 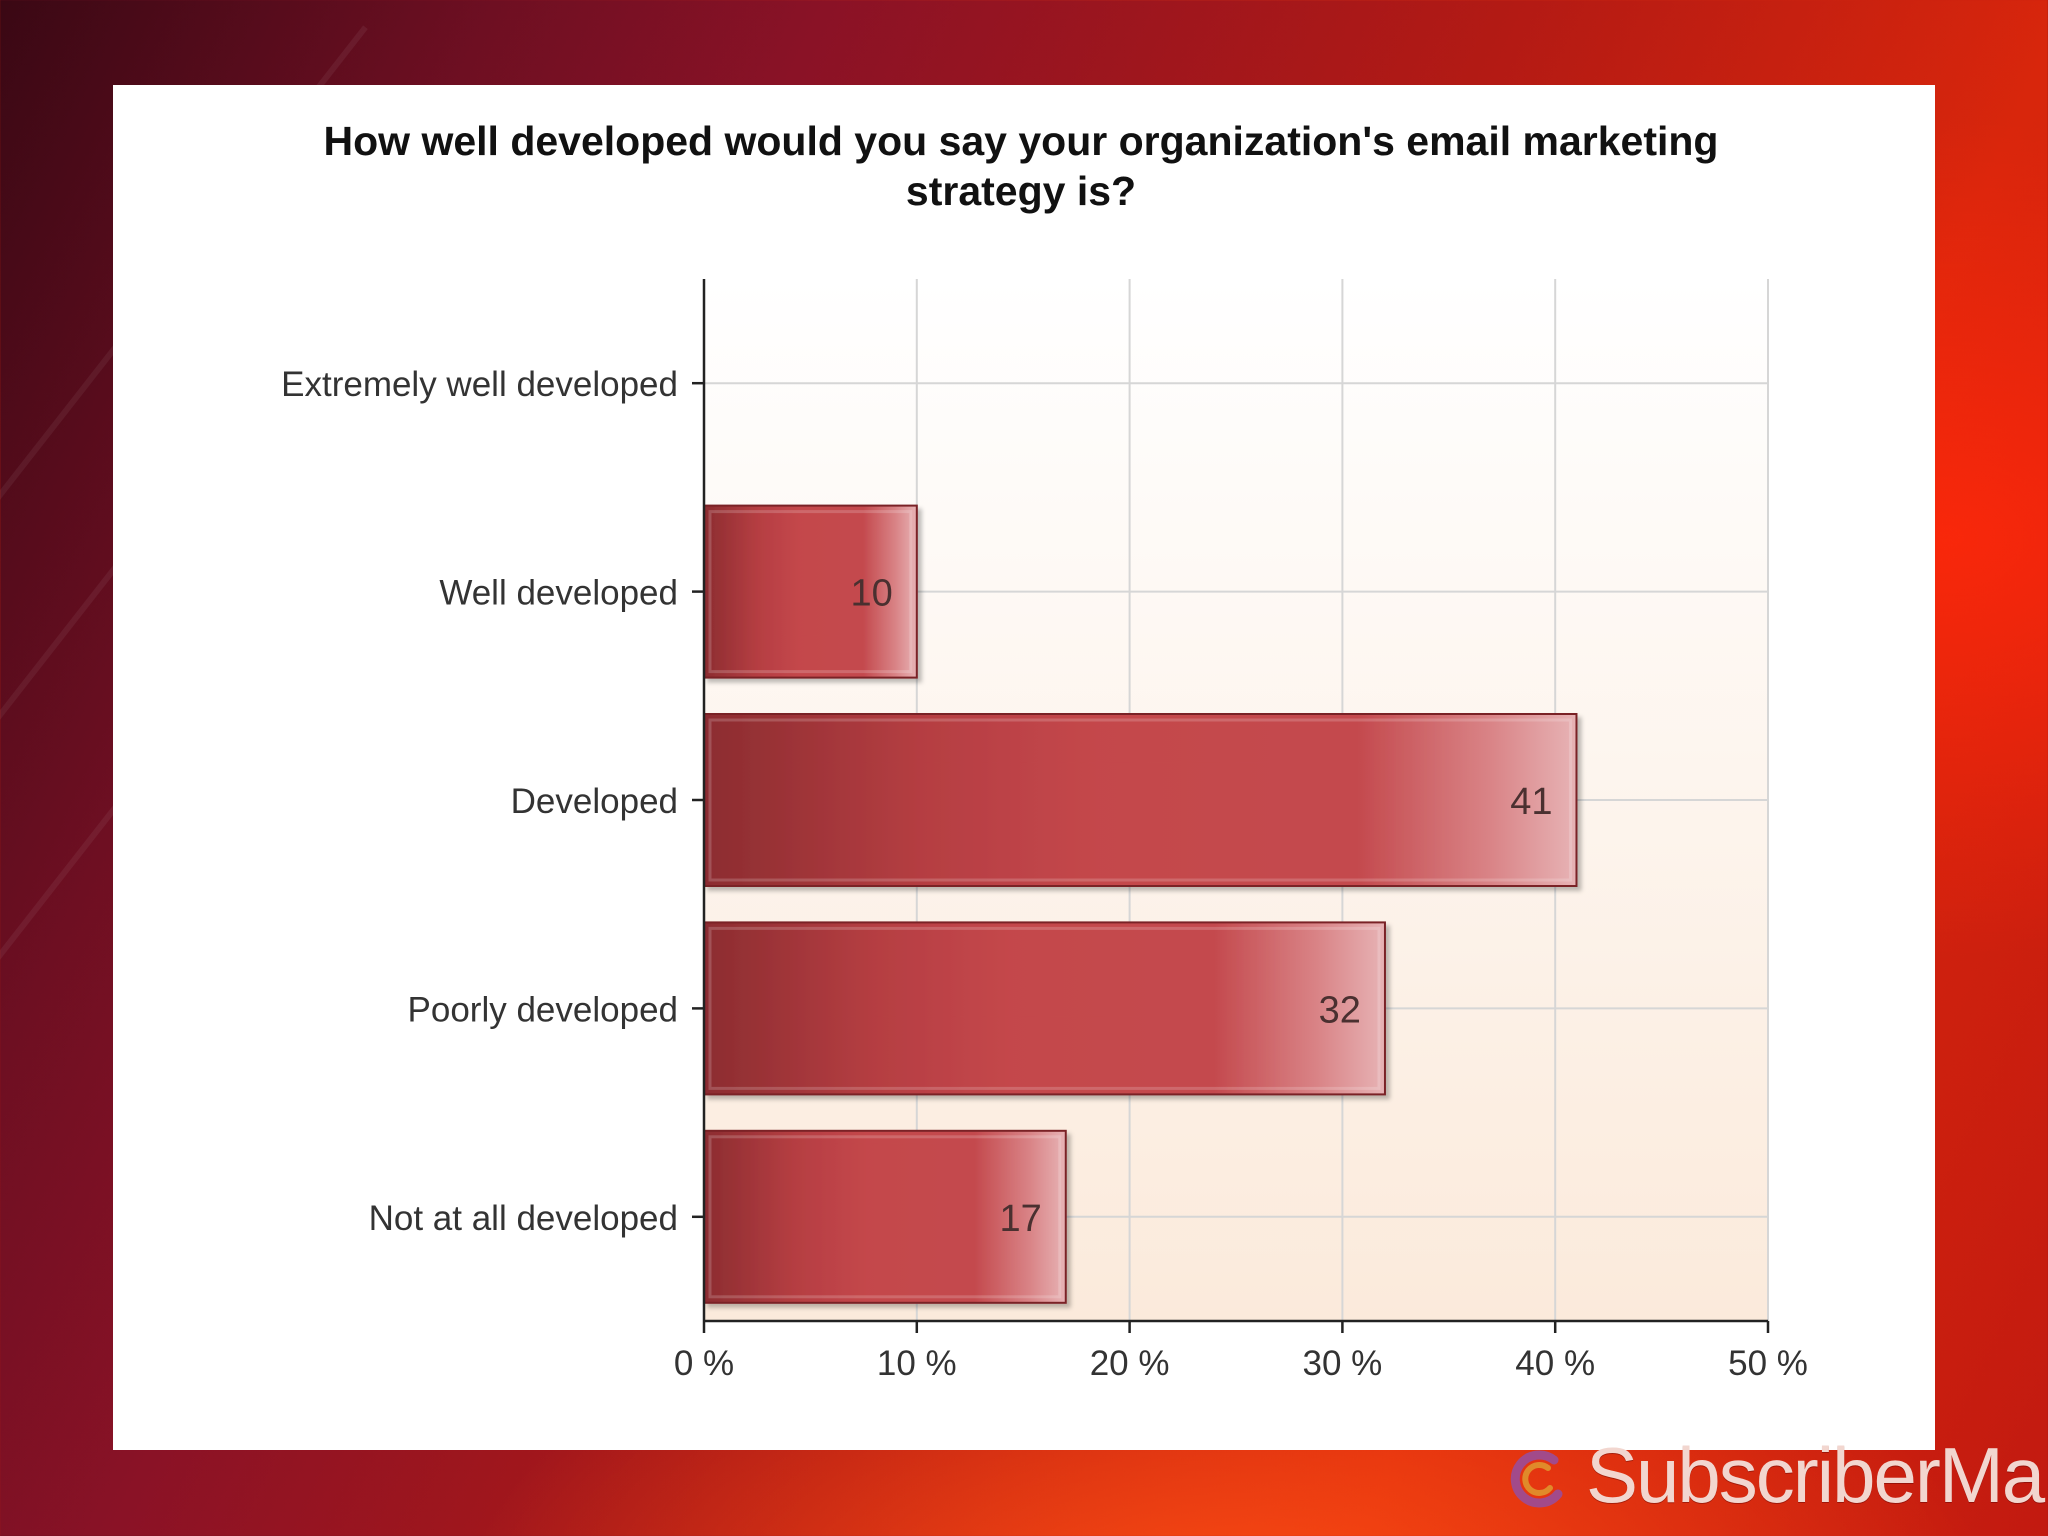 What do you see at coordinates (1020, 1219) in the screenshot?
I see `bar-data-label: 17` at bounding box center [1020, 1219].